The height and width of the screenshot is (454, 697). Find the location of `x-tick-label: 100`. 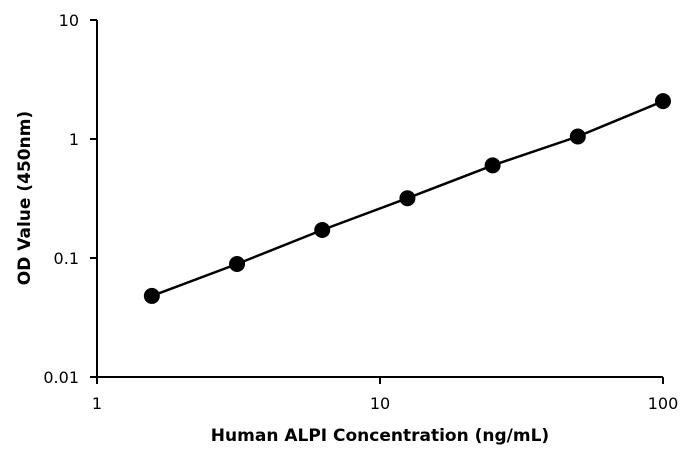

x-tick-label: 100 is located at coordinates (663, 403).